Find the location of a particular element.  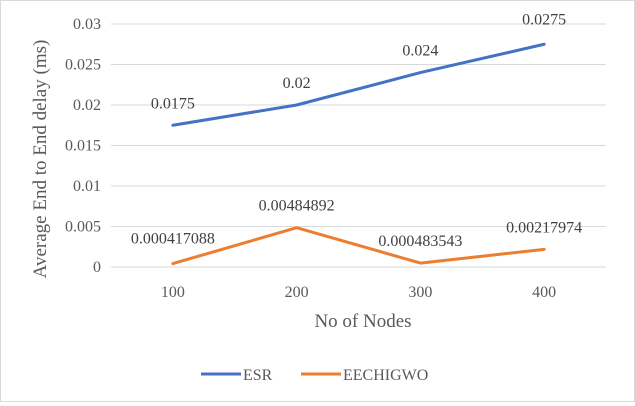

data-label: 0.000417088 is located at coordinates (173, 239).